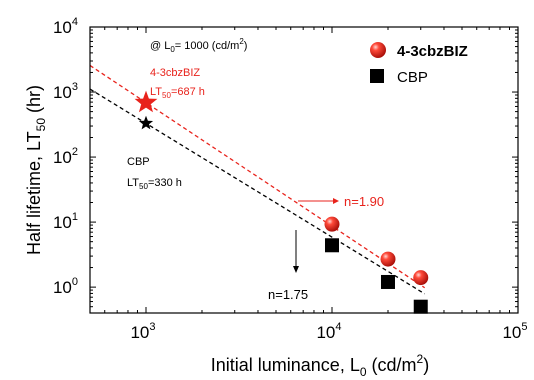 Image resolution: width=534 pixels, height=380 pixels. What do you see at coordinates (377, 76) in the screenshot?
I see `legend-marker-CBP` at bounding box center [377, 76].